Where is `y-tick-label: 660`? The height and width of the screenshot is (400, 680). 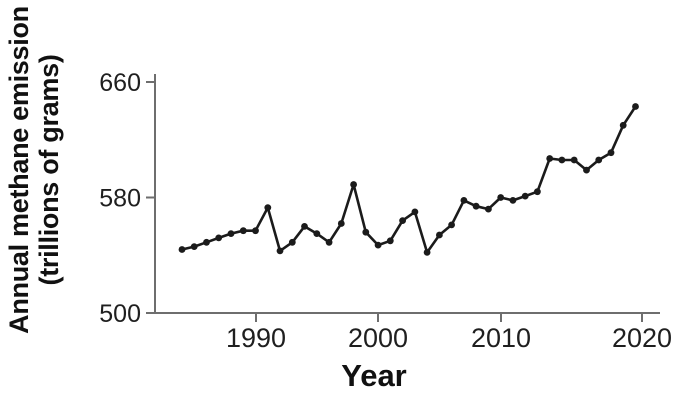 y-tick-label: 660 is located at coordinates (120, 83).